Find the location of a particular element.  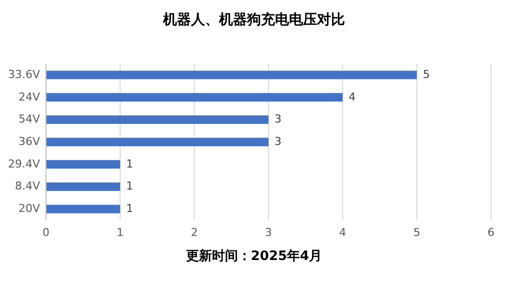

y-tick-label: 20V is located at coordinates (29, 209).